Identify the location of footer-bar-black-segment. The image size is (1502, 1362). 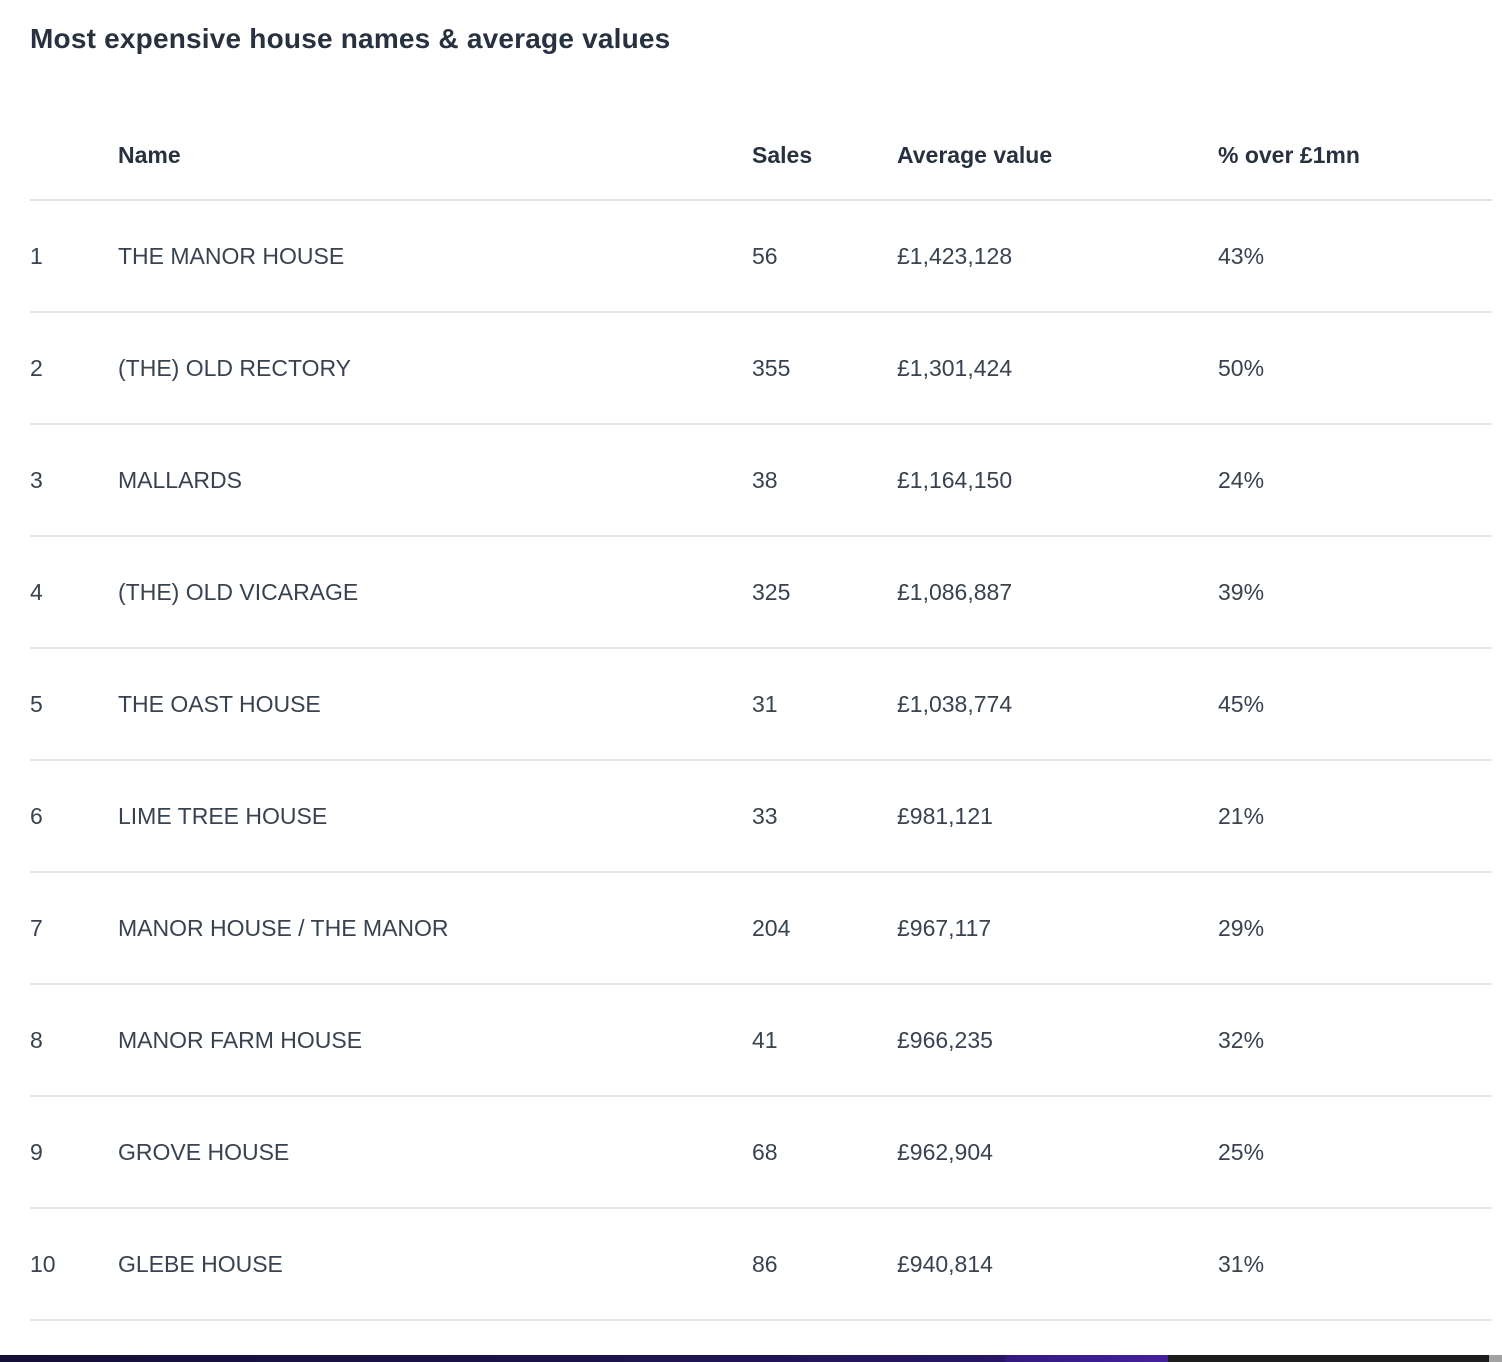
(1328, 1358).